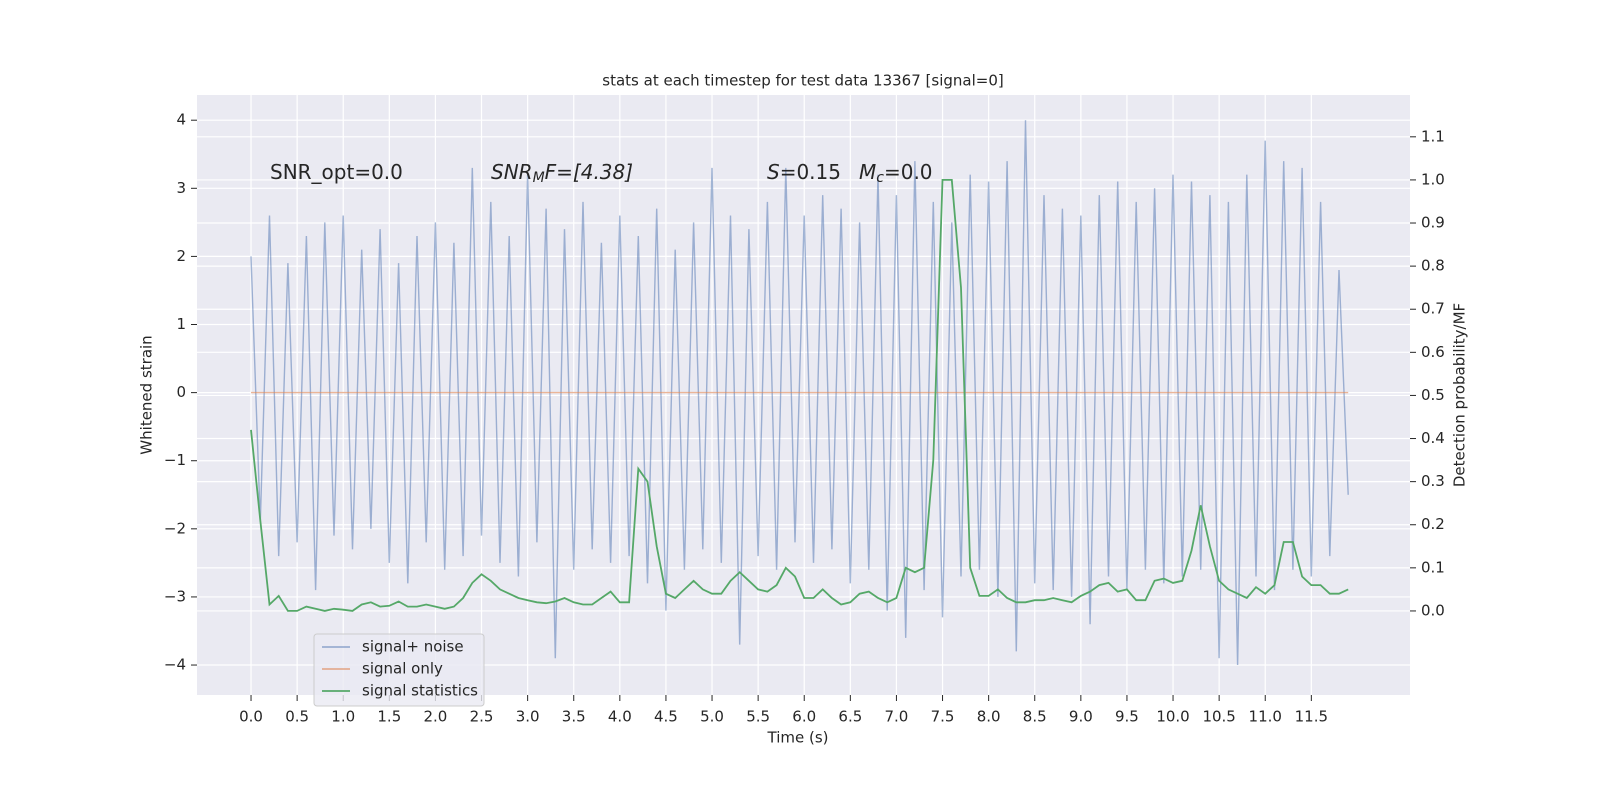  Describe the element at coordinates (1433, 524) in the screenshot. I see `y2-tick-label: 0.2` at that location.